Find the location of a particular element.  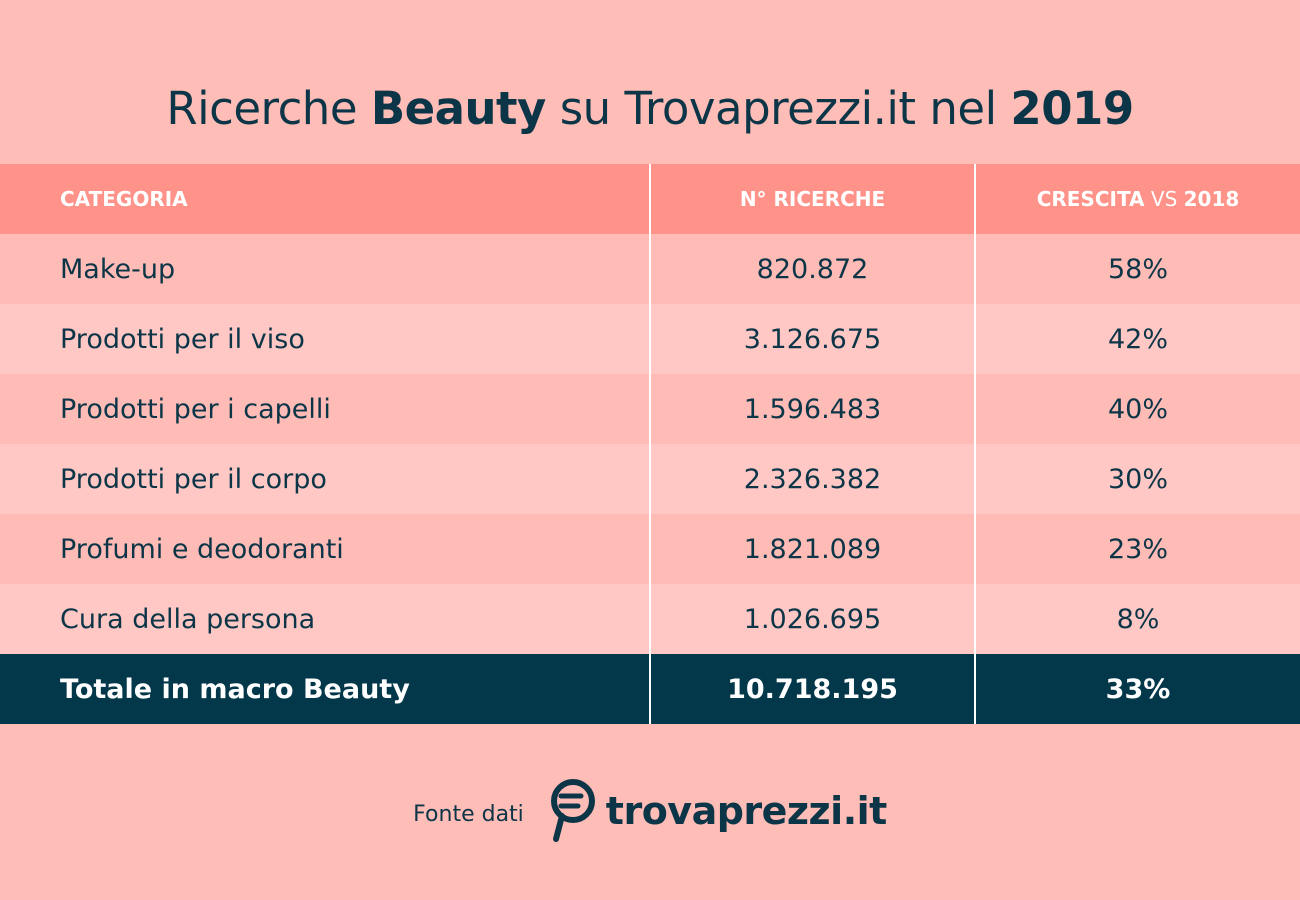

table-row: Prodotti per il corpo 2.326.382 30% is located at coordinates (650, 479).